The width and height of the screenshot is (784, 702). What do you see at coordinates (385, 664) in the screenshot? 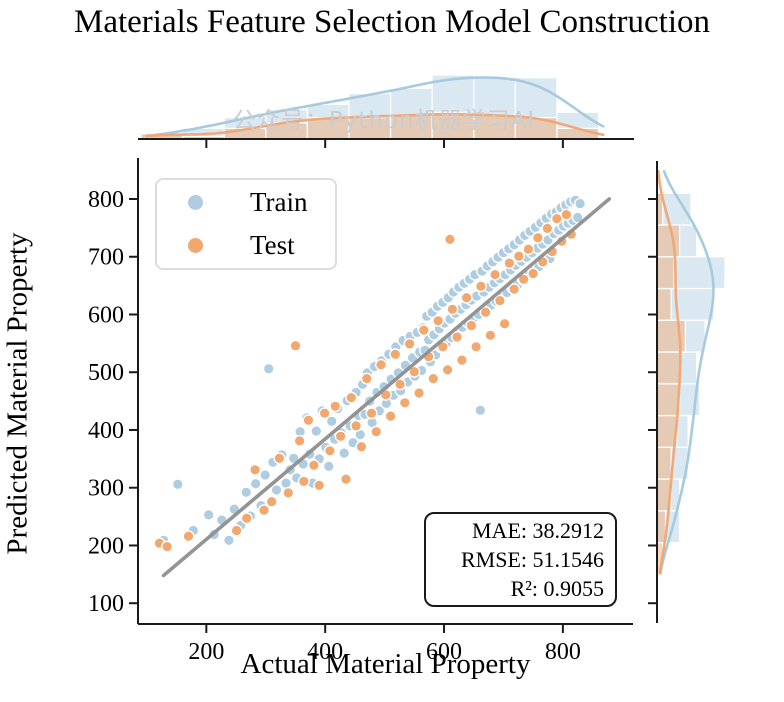
I see `x-axis-label: Actual Material Property` at bounding box center [385, 664].